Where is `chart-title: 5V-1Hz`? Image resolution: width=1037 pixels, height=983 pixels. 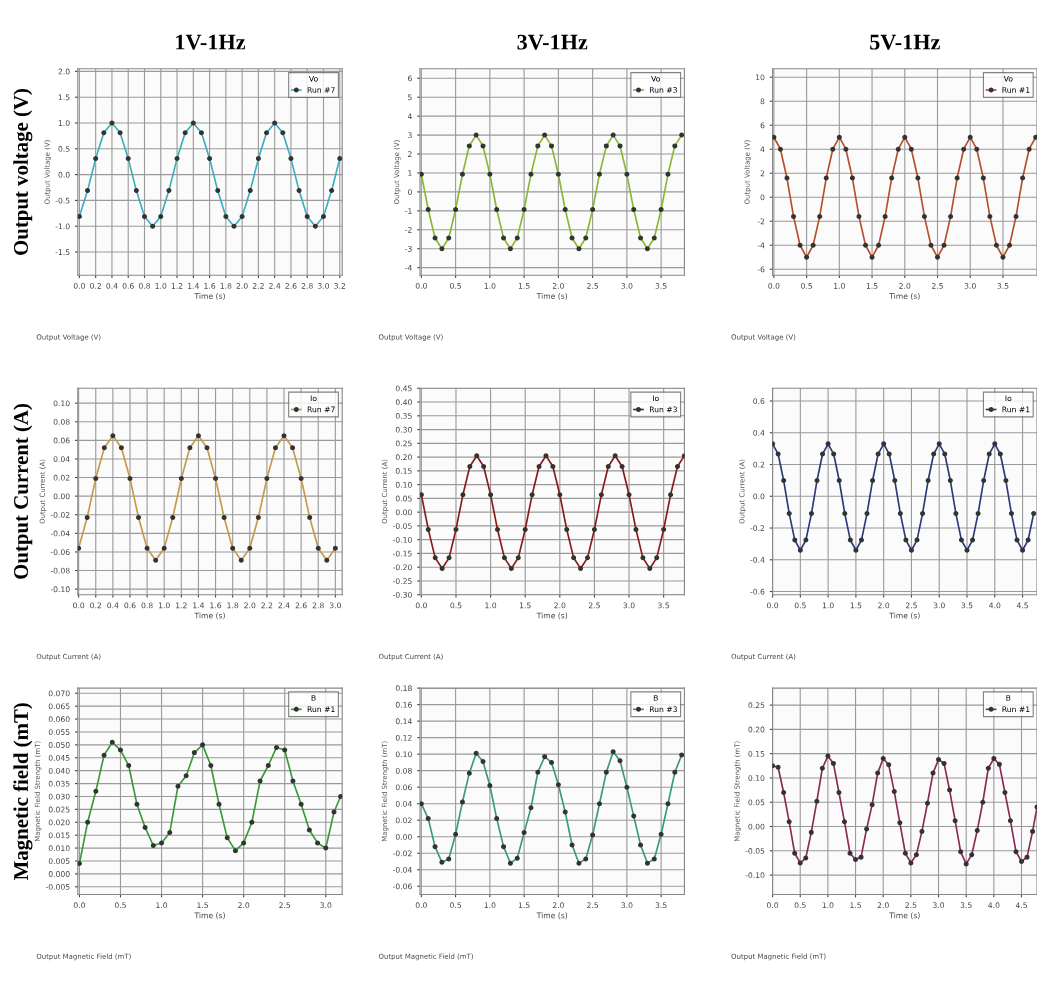
chart-title: 5V-1Hz is located at coordinates (905, 42).